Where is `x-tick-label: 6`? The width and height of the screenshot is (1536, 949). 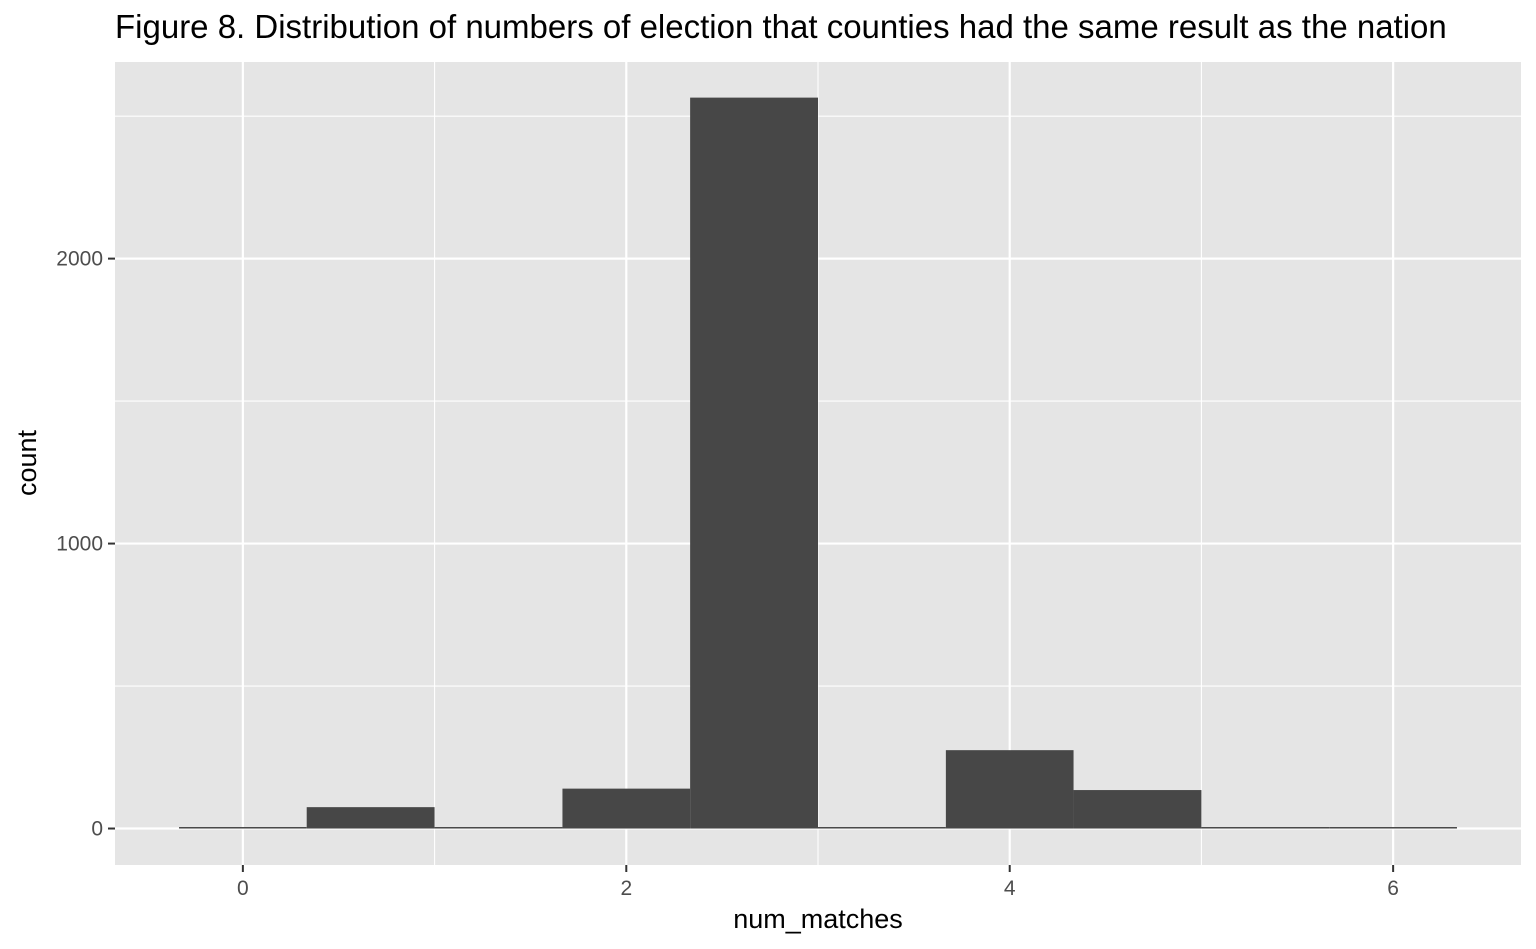
x-tick-label: 6 is located at coordinates (1393, 888).